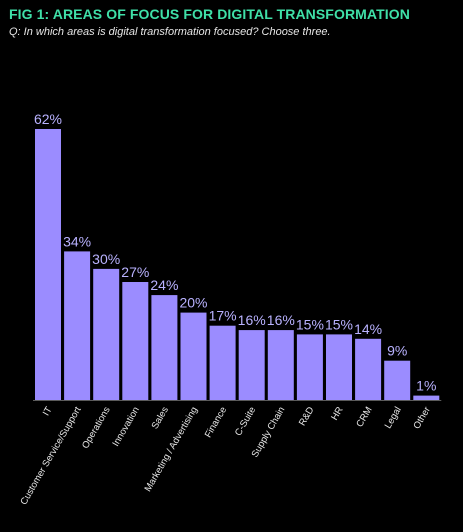 This screenshot has height=532, width=463. I want to click on bar-value-label: 20%, so click(193, 303).